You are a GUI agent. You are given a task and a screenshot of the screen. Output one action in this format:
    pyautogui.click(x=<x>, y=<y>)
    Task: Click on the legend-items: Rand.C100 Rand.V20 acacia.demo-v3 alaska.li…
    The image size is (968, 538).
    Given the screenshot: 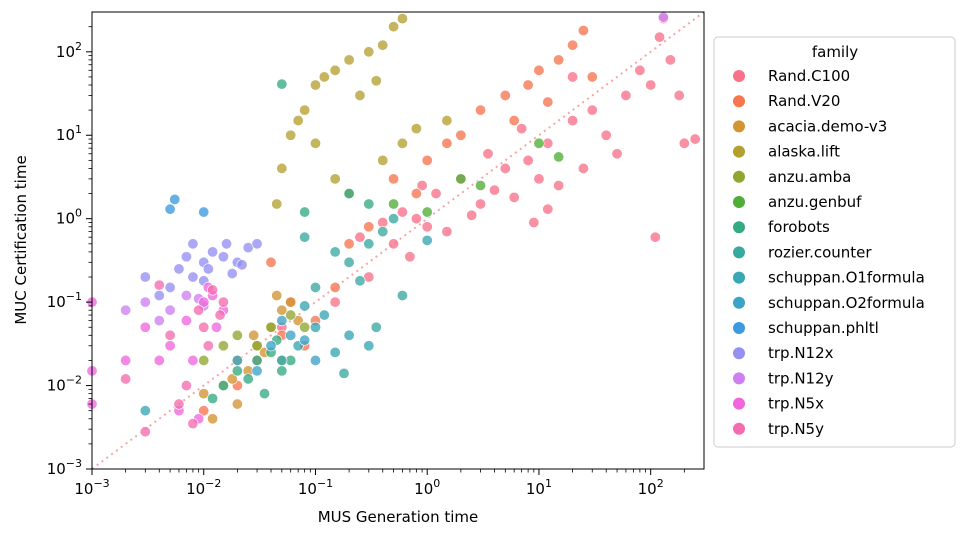 What is the action you would take?
    pyautogui.click(x=829, y=252)
    